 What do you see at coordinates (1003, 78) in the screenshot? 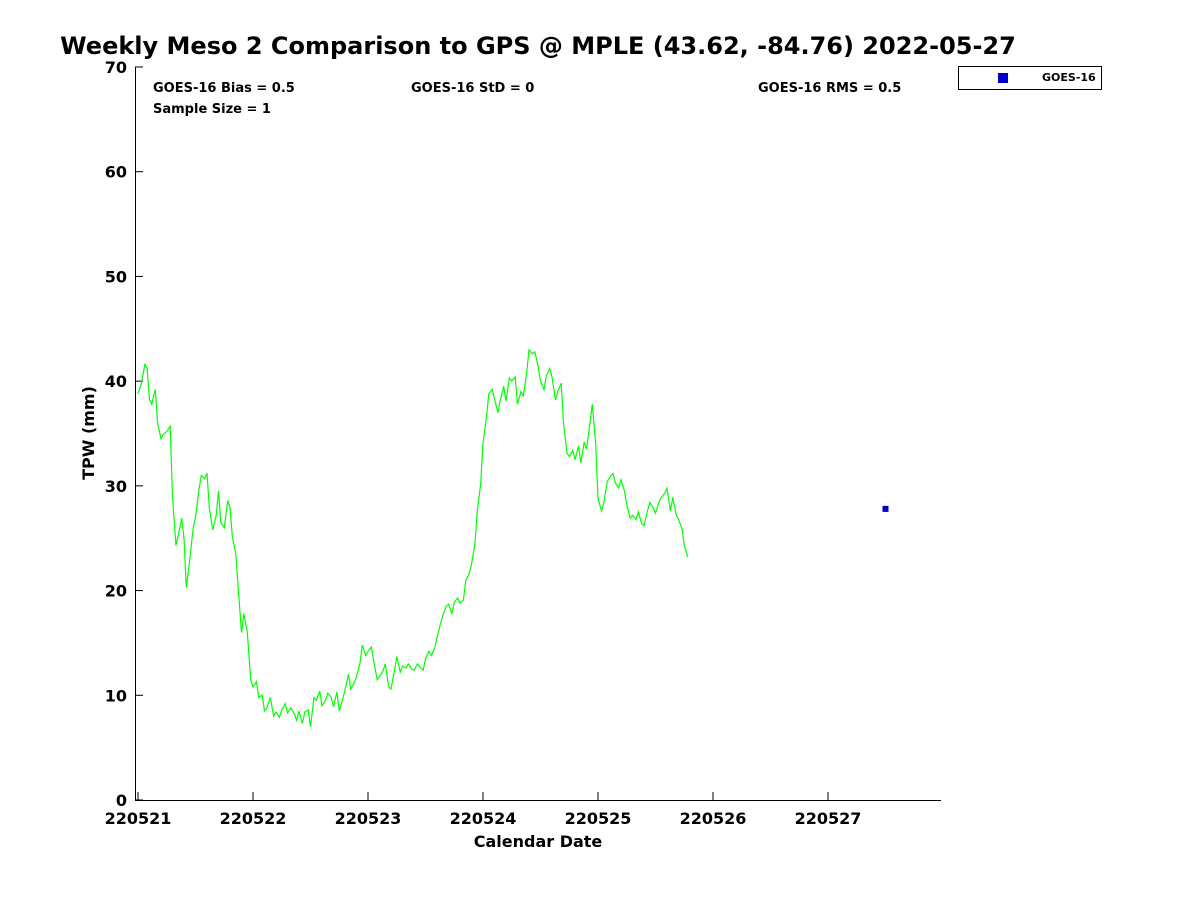
I see `legend-swatch-goes16` at bounding box center [1003, 78].